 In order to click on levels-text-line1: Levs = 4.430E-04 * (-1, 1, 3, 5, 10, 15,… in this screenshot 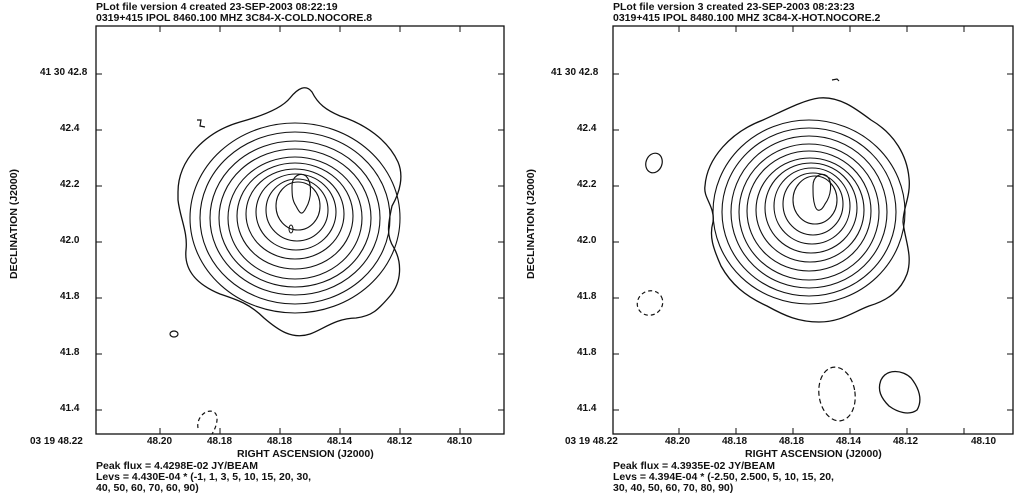, I will do `click(204, 477)`.